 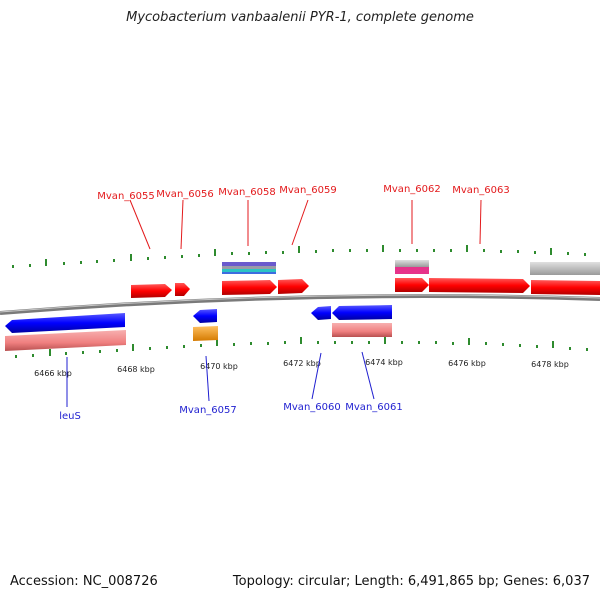 I want to click on forward-genes, so click(x=365, y=288).